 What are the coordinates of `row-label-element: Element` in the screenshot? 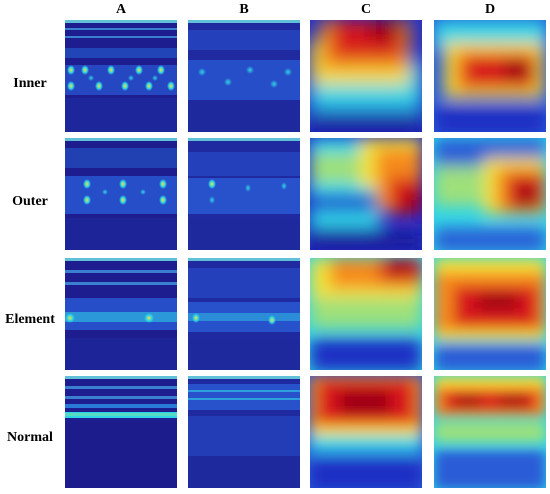 It's located at (30, 319).